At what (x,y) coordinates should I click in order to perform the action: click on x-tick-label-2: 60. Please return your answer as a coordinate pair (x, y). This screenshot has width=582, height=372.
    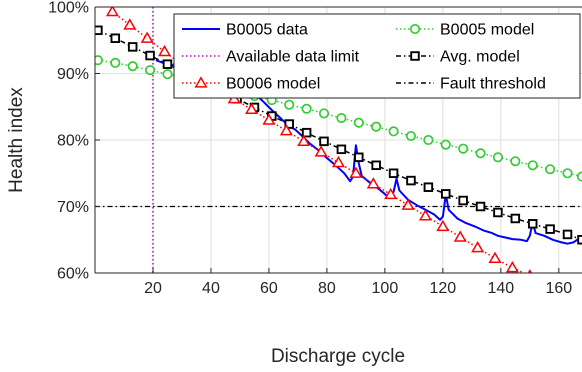
    Looking at the image, I should click on (269, 288).